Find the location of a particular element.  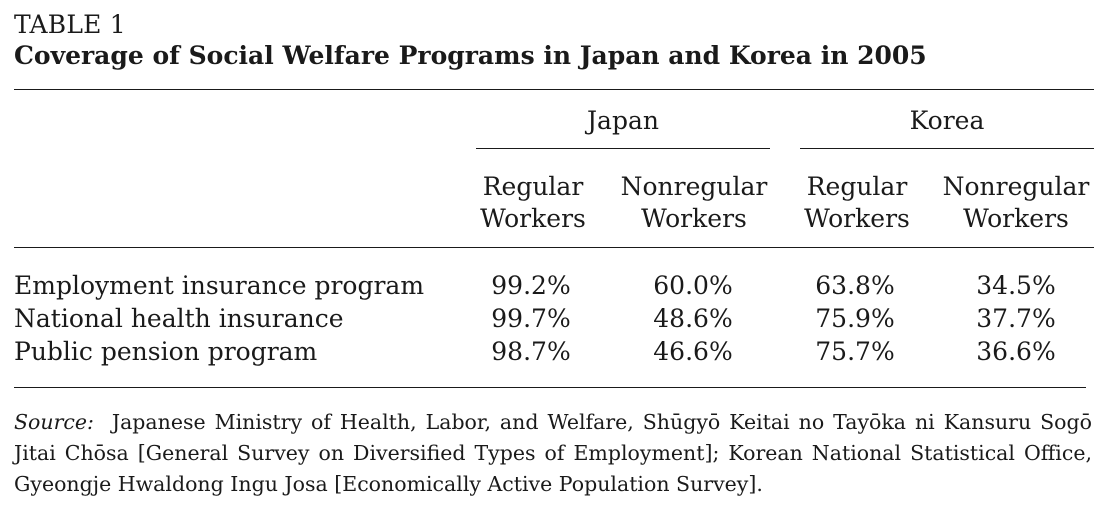

group-header-japan: Japan is located at coordinates (623, 120).